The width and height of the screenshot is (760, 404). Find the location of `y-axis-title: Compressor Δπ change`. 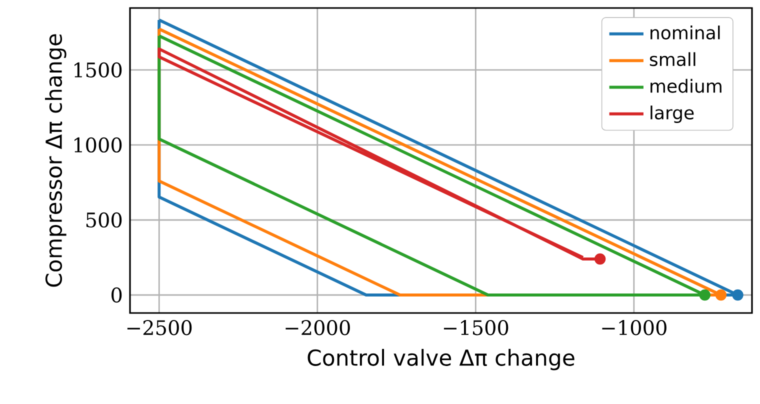

y-axis-title: Compressor Δπ change is located at coordinates (55, 160).